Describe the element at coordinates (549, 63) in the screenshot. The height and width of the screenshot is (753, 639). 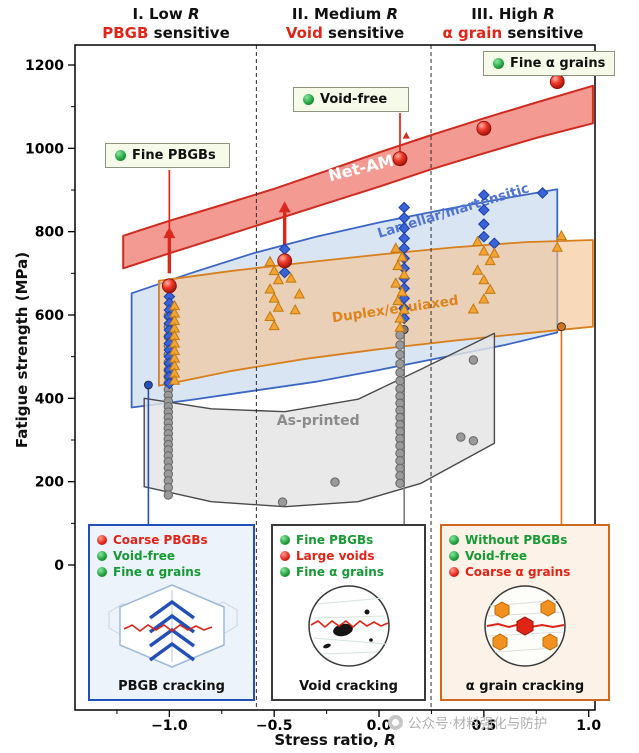
I see `callout-fine-alpha-grains: Fine α grains` at that location.